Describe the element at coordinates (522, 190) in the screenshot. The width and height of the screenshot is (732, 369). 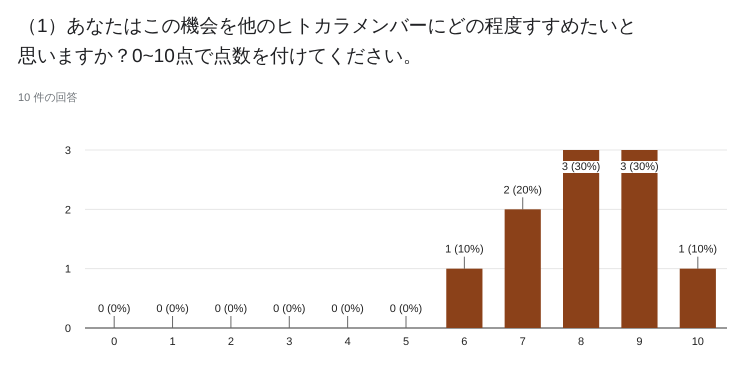
I see `data-label: 2 (20%)` at that location.